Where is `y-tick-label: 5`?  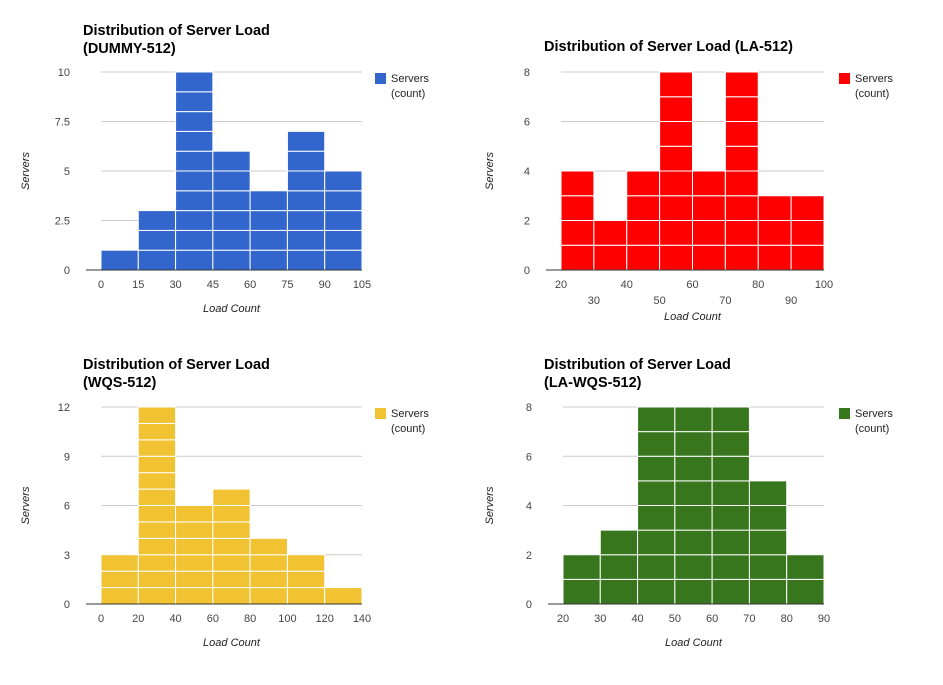
y-tick-label: 5 is located at coordinates (67, 172).